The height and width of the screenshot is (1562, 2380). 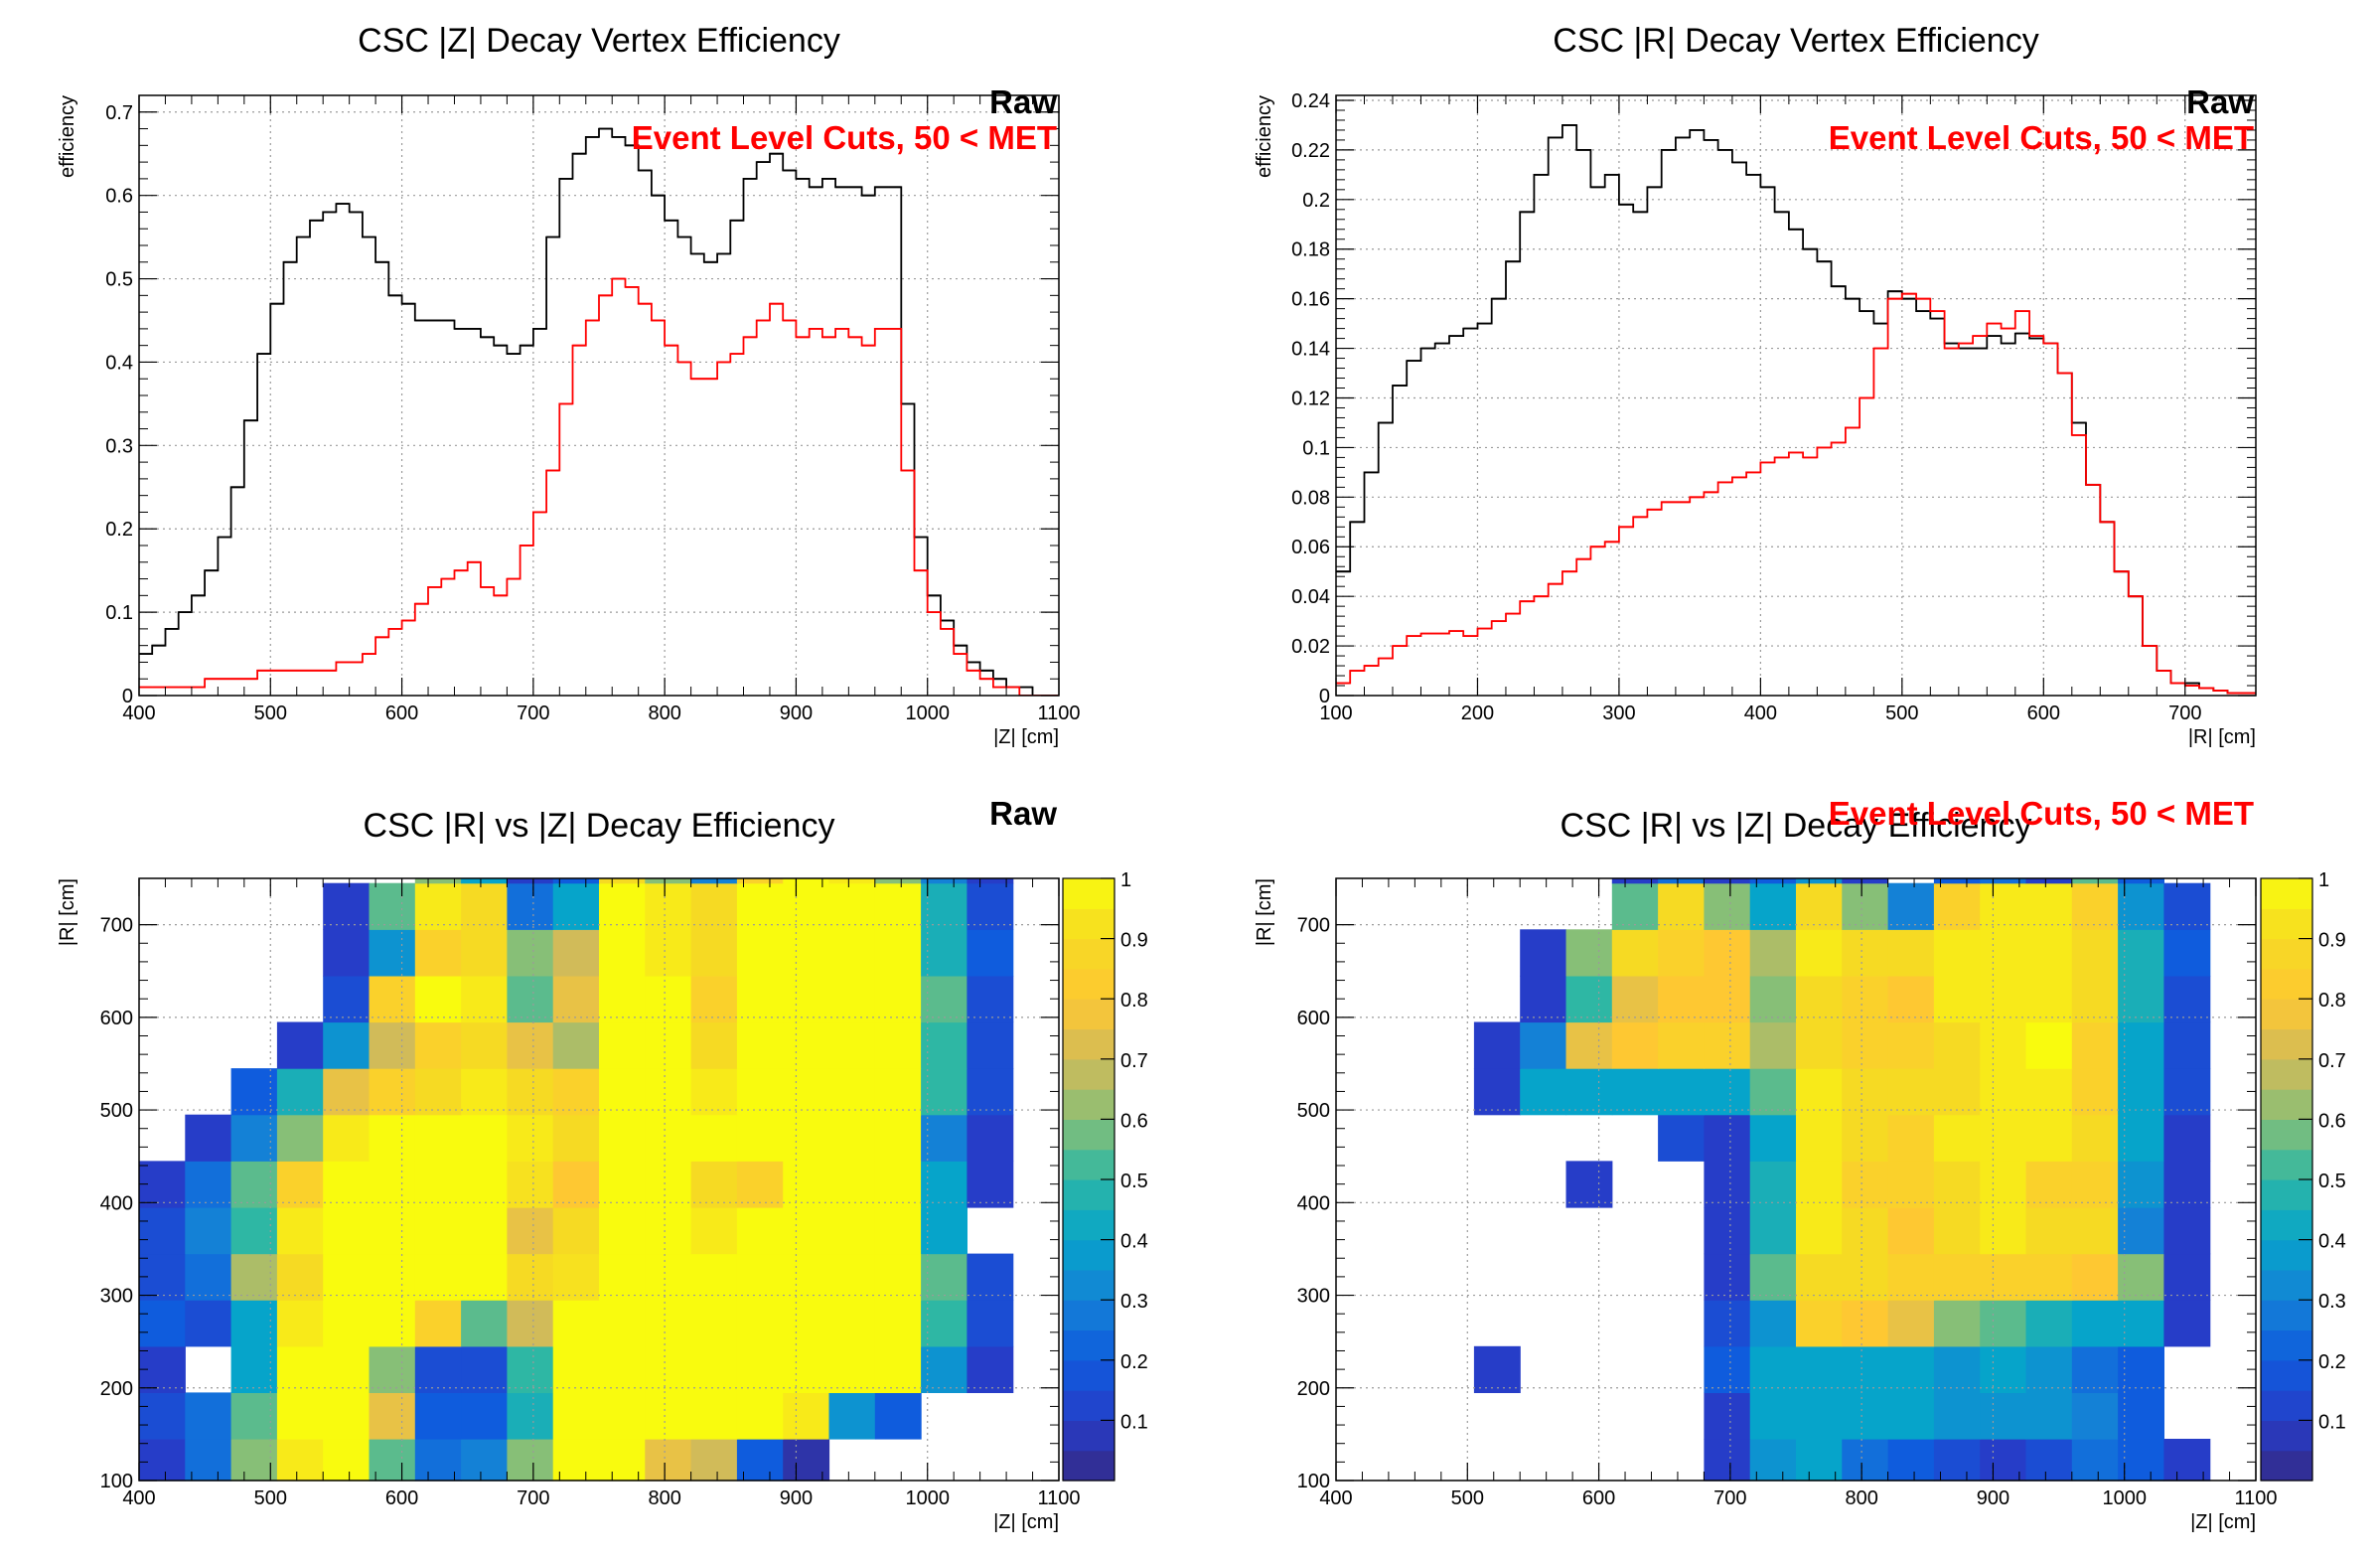 I want to click on colorbar-tick-label: 0.4, so click(x=2332, y=1242).